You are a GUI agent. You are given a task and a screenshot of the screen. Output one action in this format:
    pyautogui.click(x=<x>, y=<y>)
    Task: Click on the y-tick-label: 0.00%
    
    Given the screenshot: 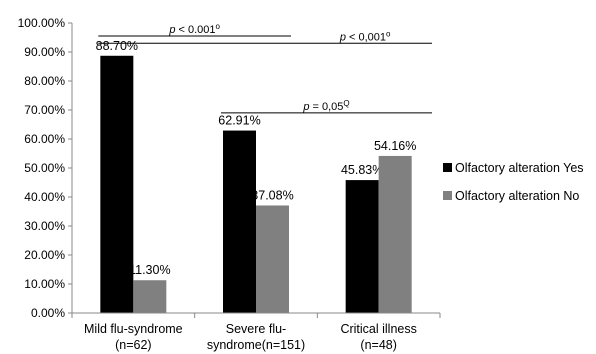 What is the action you would take?
    pyautogui.click(x=48, y=313)
    